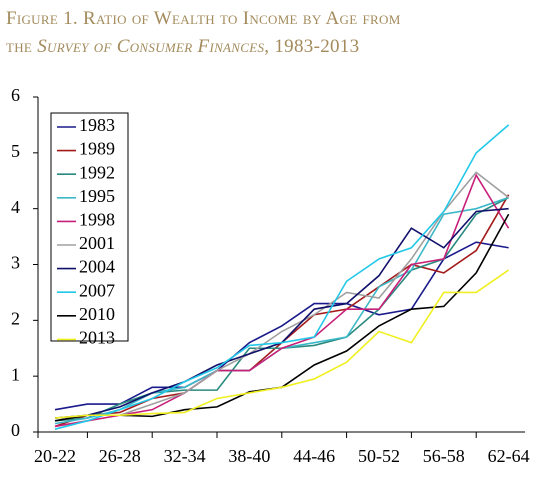  Describe the element at coordinates (15, 95) in the screenshot. I see `y-tick-label: 6` at that location.